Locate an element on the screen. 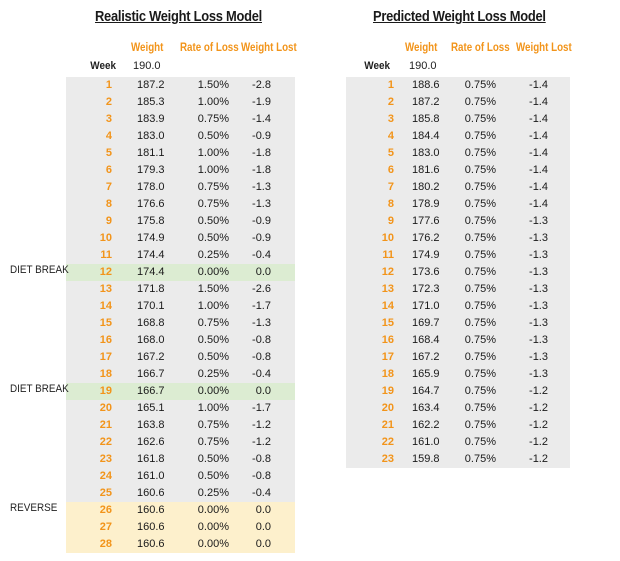 This screenshot has width=620, height=561. weight-value: 166.7 is located at coordinates (151, 374).